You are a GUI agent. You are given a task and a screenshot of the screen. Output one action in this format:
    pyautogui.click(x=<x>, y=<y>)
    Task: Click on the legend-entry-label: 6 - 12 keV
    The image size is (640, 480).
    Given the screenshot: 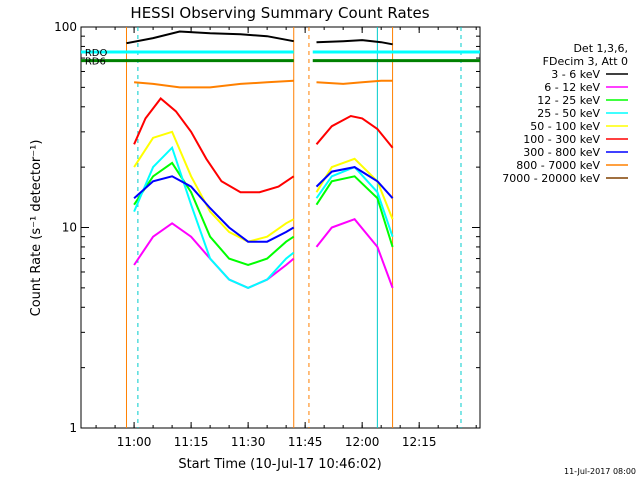 What is the action you would take?
    pyautogui.click(x=572, y=87)
    